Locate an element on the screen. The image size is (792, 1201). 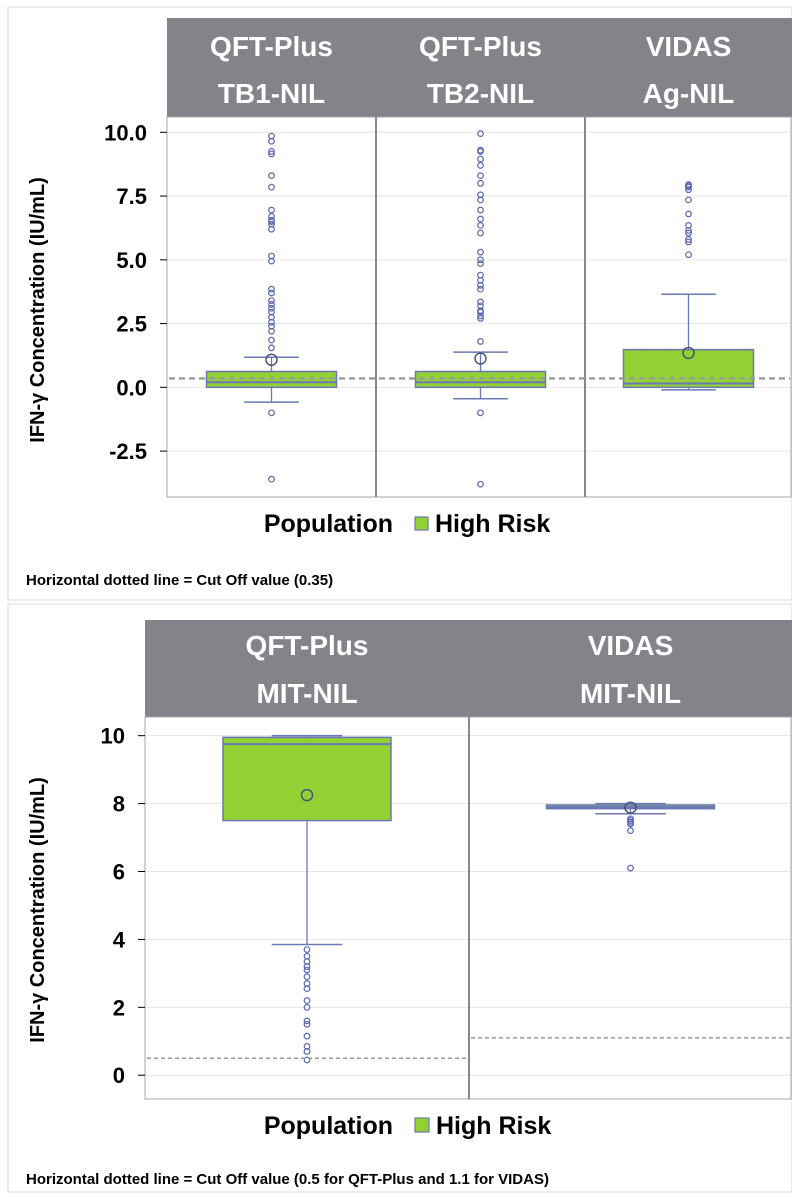
y-tick-label: 7.5 is located at coordinates (131, 196).